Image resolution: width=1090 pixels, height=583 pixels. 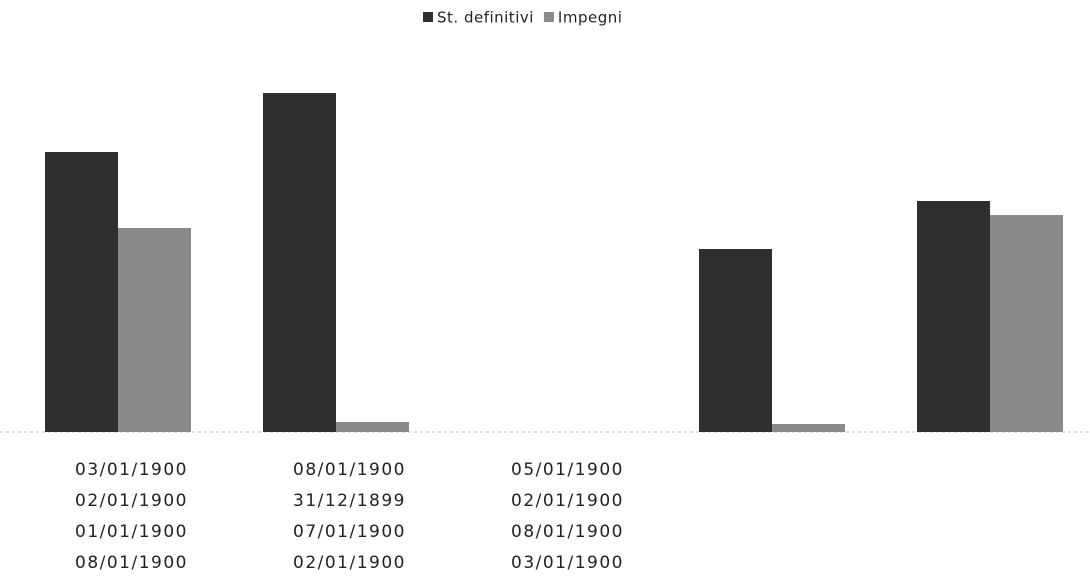 I want to click on legend-label: St. definitivi, so click(x=485, y=18).